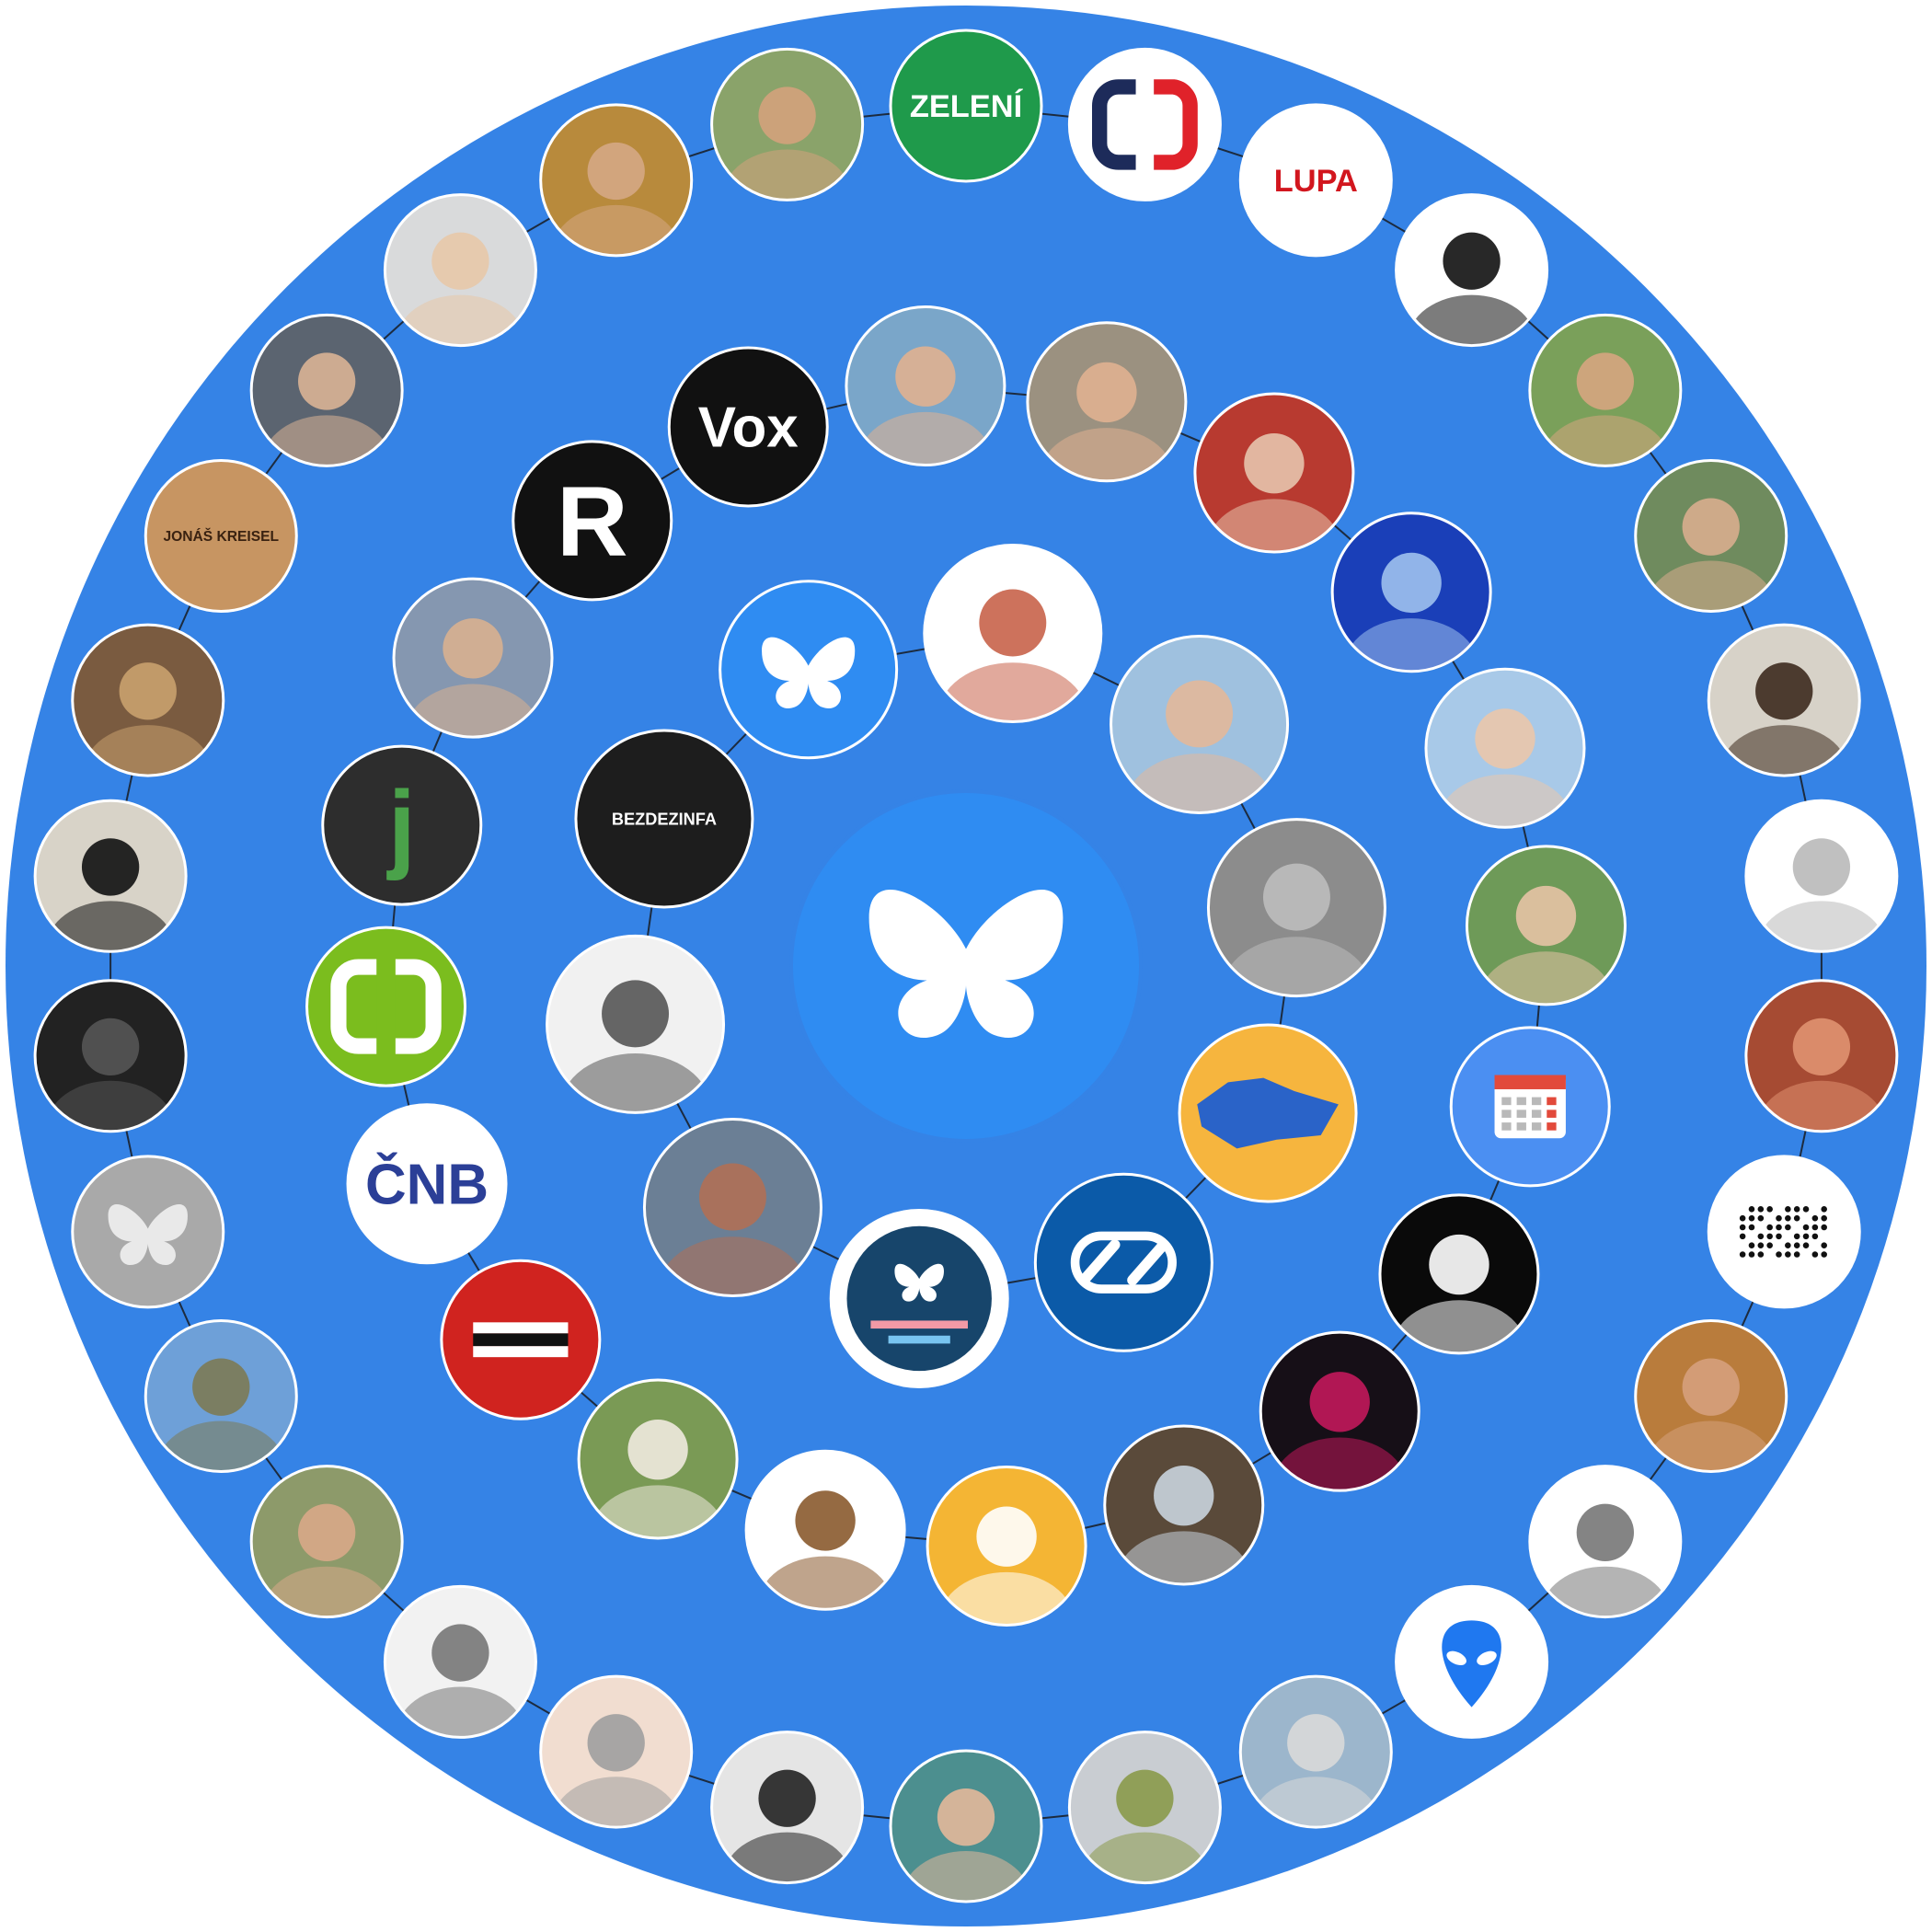  I want to click on avatar-woman-mug, so click(966, 1840).